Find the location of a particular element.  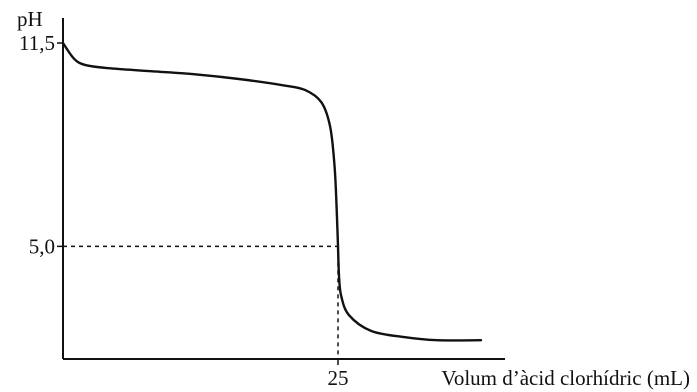

x-ticks: 25 is located at coordinates (338, 374).